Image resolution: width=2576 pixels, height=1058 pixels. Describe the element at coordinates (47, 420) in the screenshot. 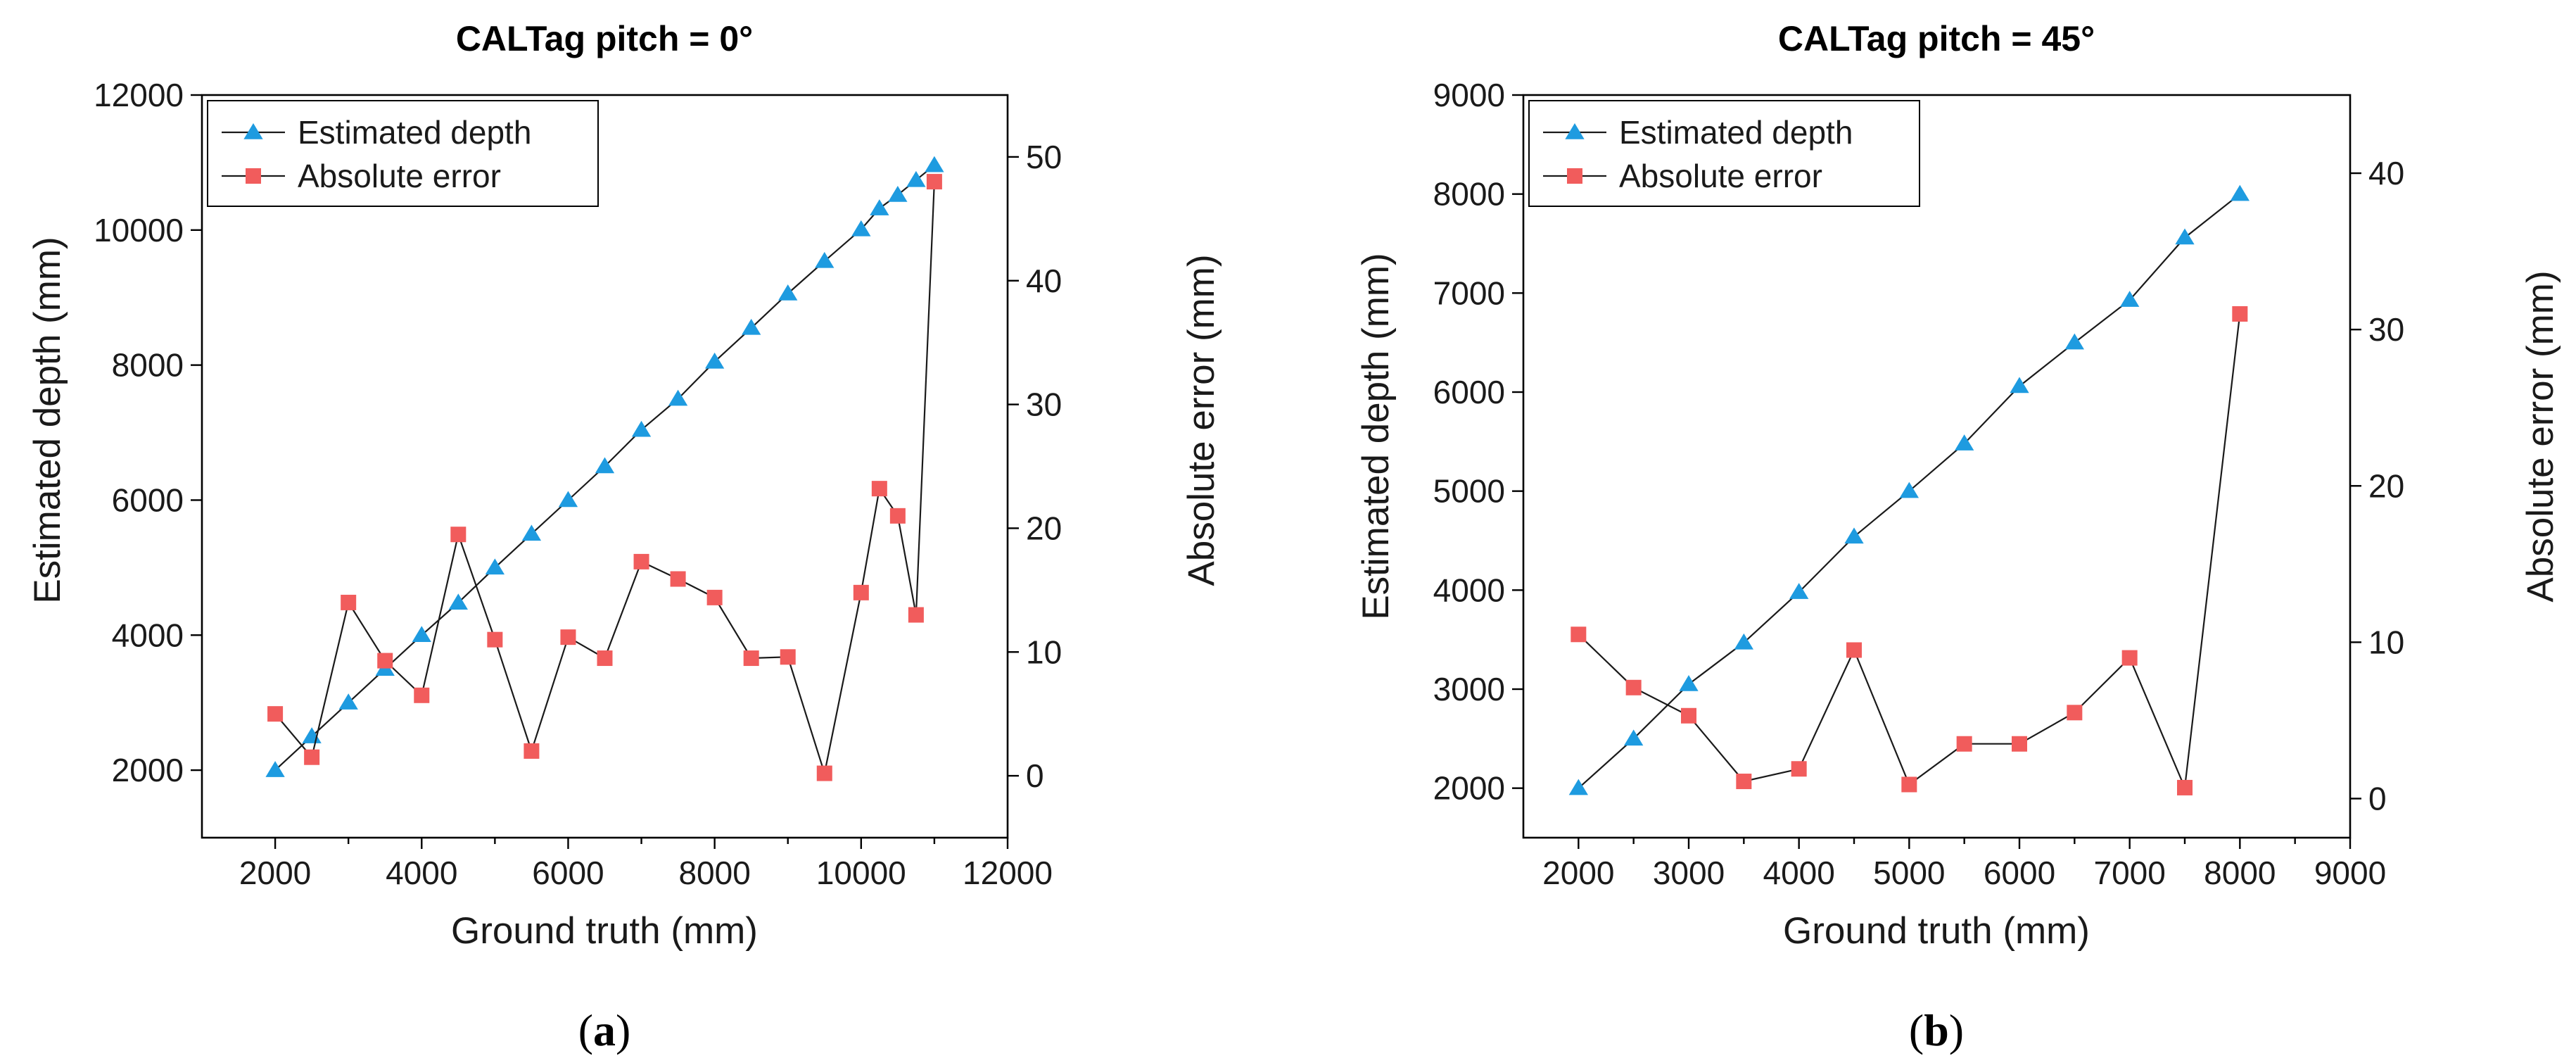

I see `y-axis-title-a: Estimated depth (mm)` at that location.